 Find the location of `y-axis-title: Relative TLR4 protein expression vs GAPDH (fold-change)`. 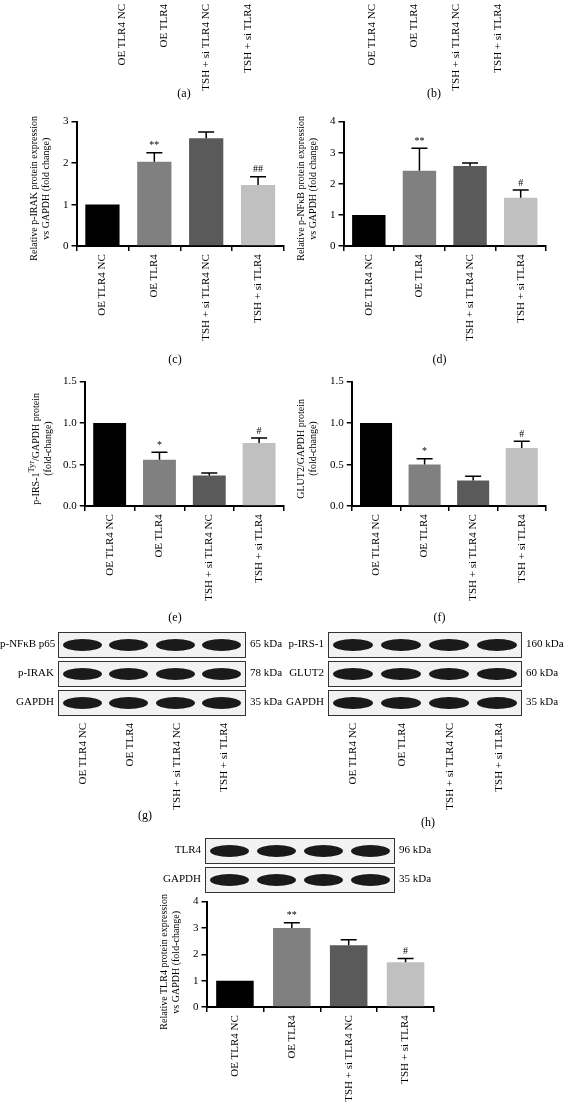

y-axis-title: Relative TLR4 protein expression vs GAPDH (fold-change) is located at coordinates (169, 962).